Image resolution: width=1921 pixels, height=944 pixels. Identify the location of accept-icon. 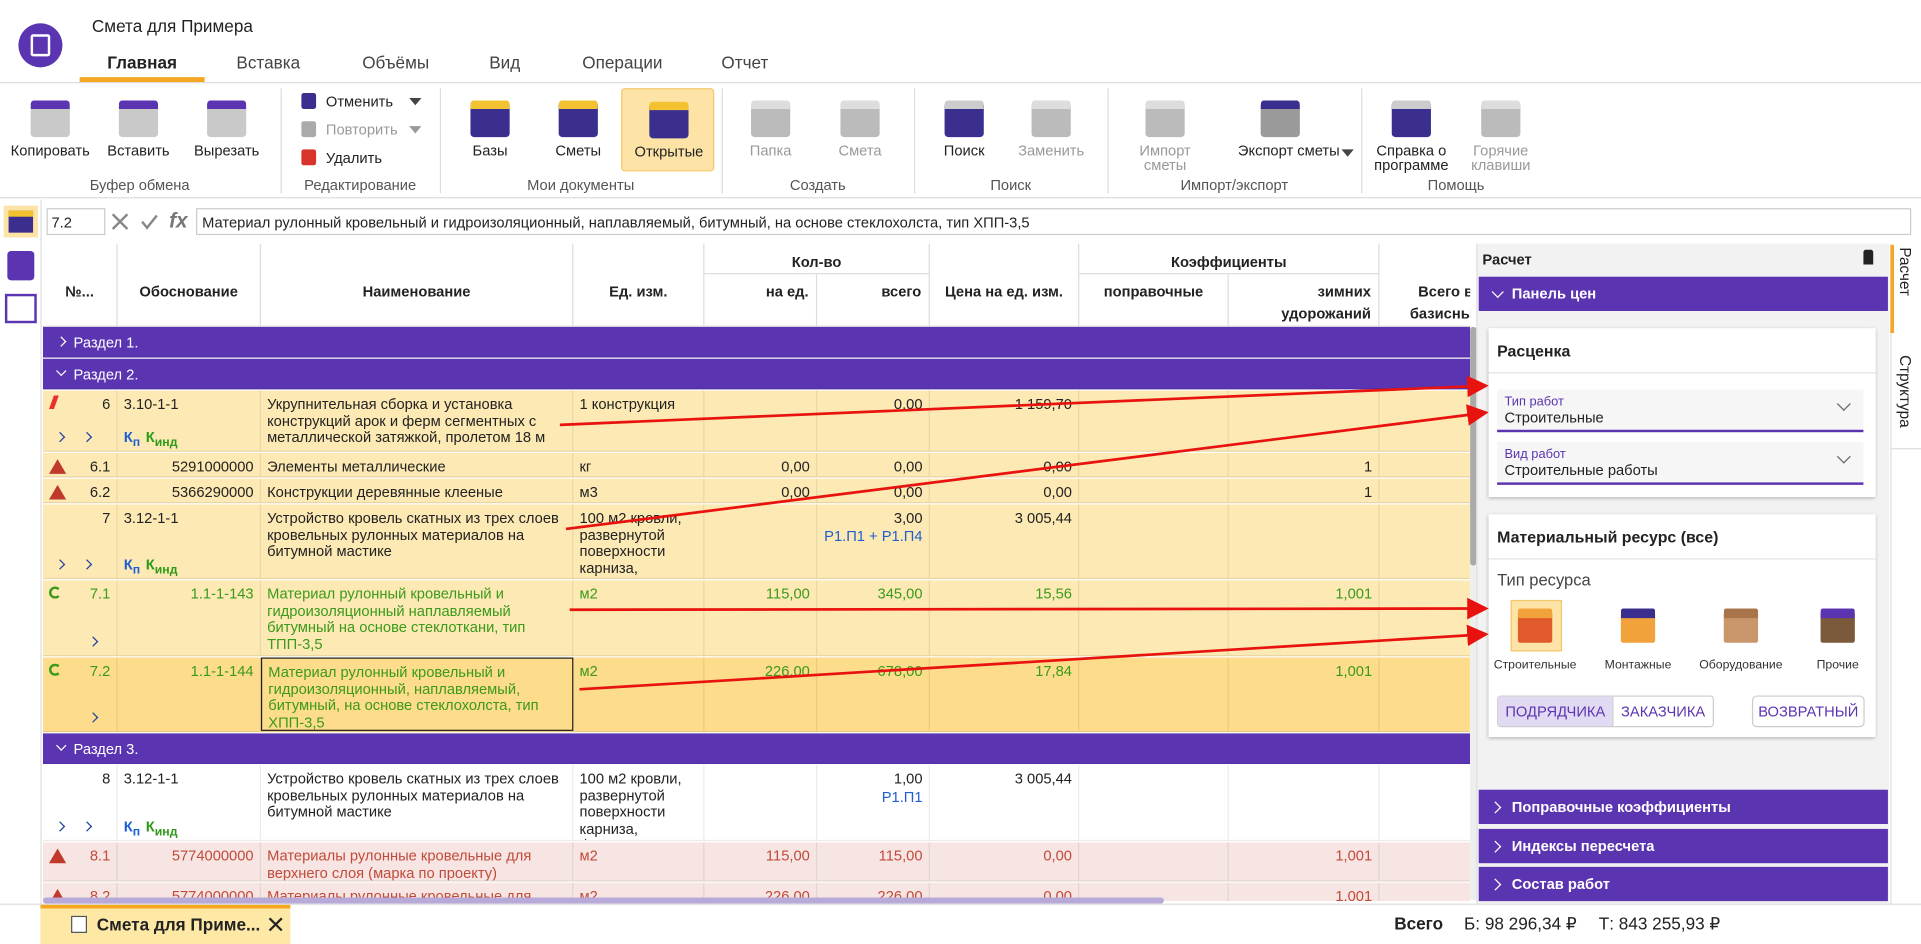
(149, 222).